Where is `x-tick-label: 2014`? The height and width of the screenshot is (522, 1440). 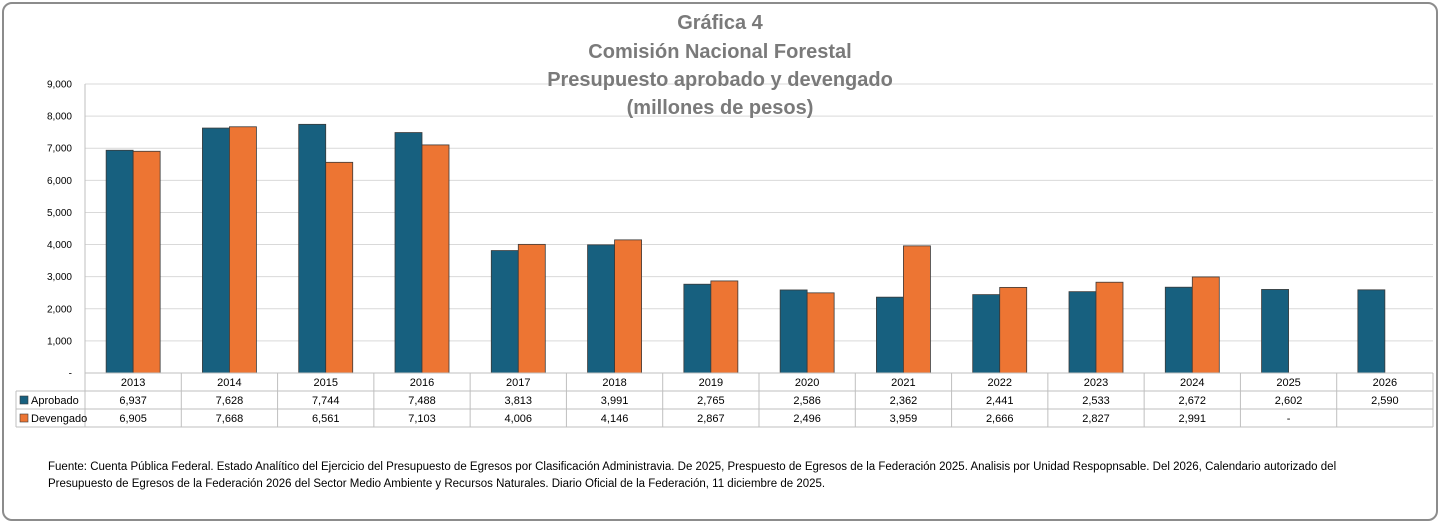
x-tick-label: 2014 is located at coordinates (229, 383).